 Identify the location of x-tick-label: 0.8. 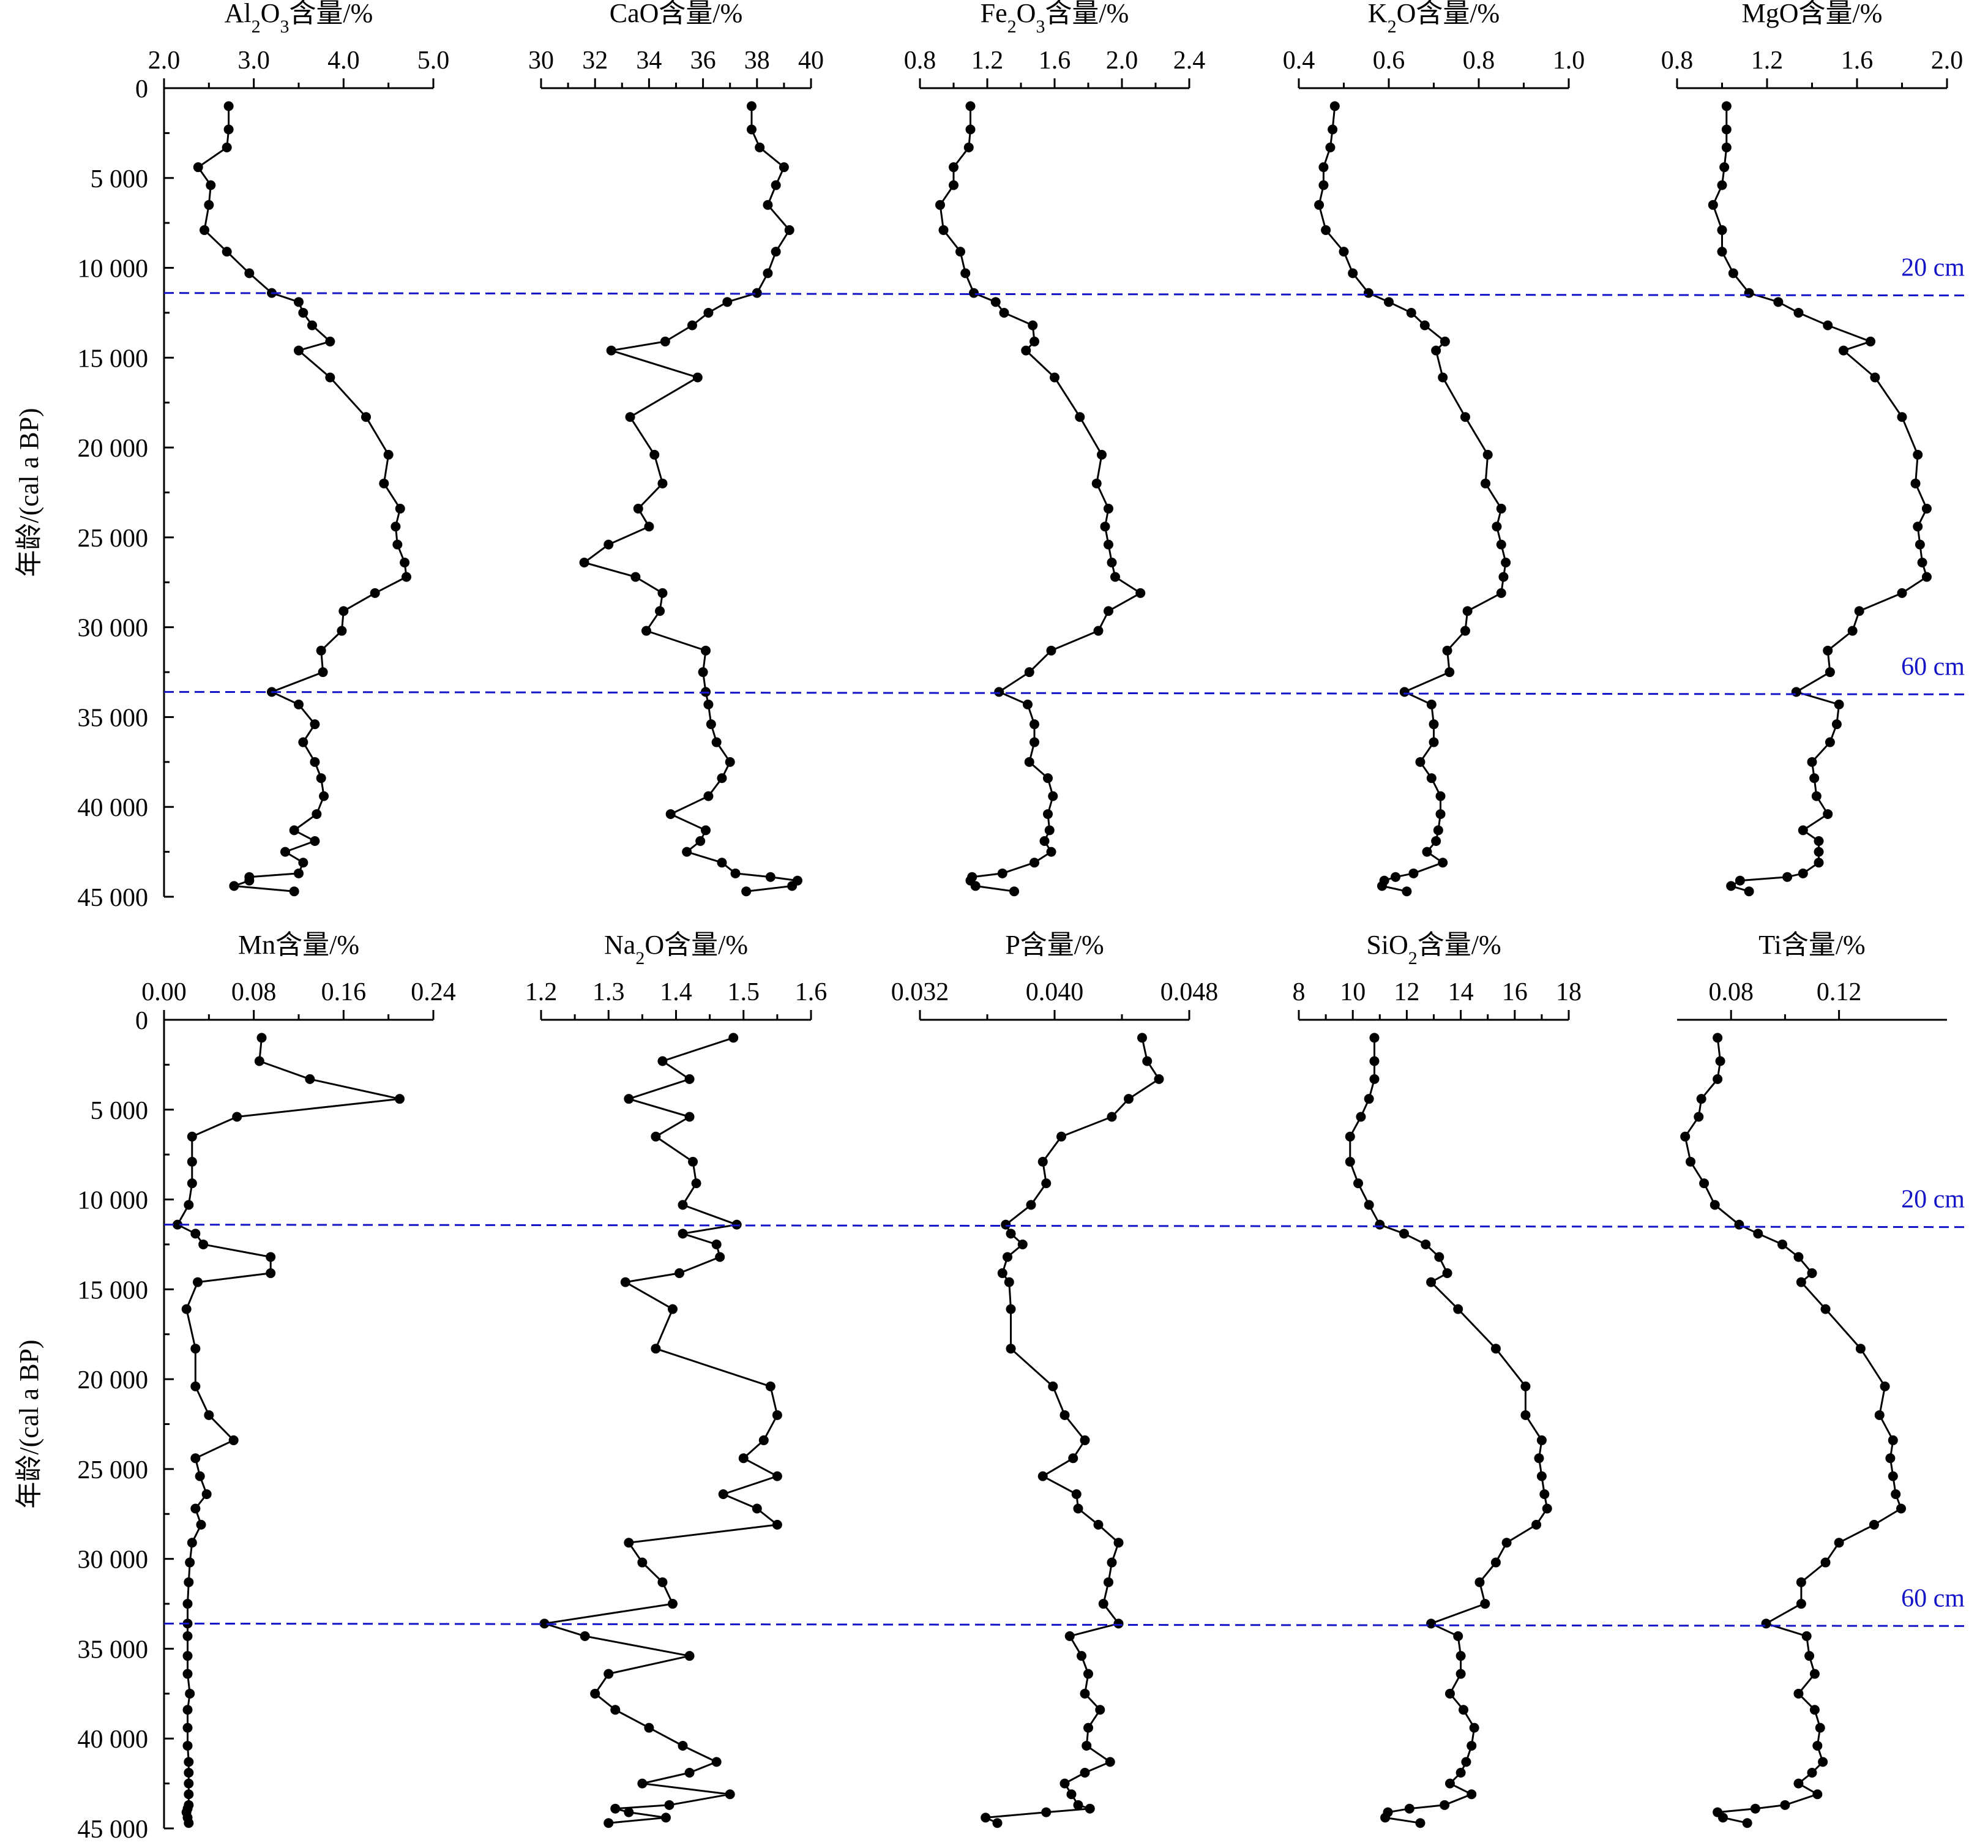
(1479, 61).